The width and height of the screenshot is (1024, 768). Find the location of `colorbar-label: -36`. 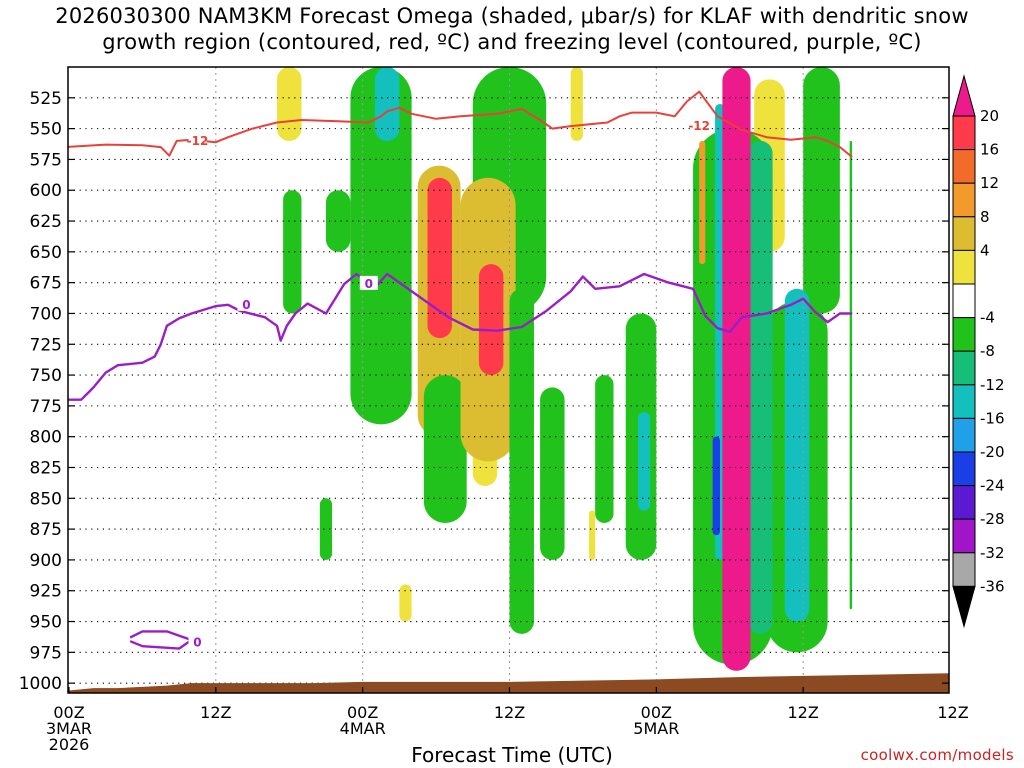

colorbar-label: -36 is located at coordinates (992, 586).